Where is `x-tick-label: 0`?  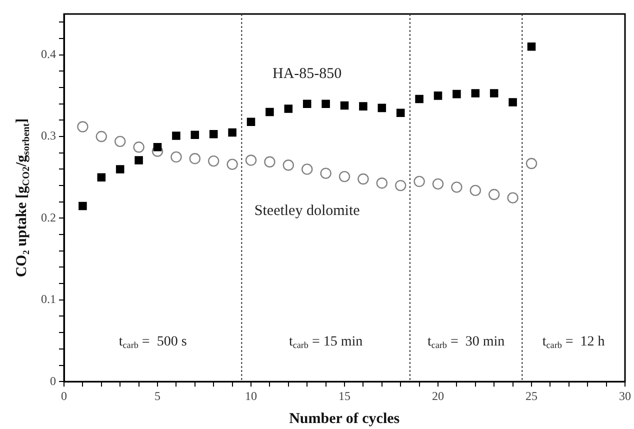
x-tick-label: 0 is located at coordinates (64, 395).